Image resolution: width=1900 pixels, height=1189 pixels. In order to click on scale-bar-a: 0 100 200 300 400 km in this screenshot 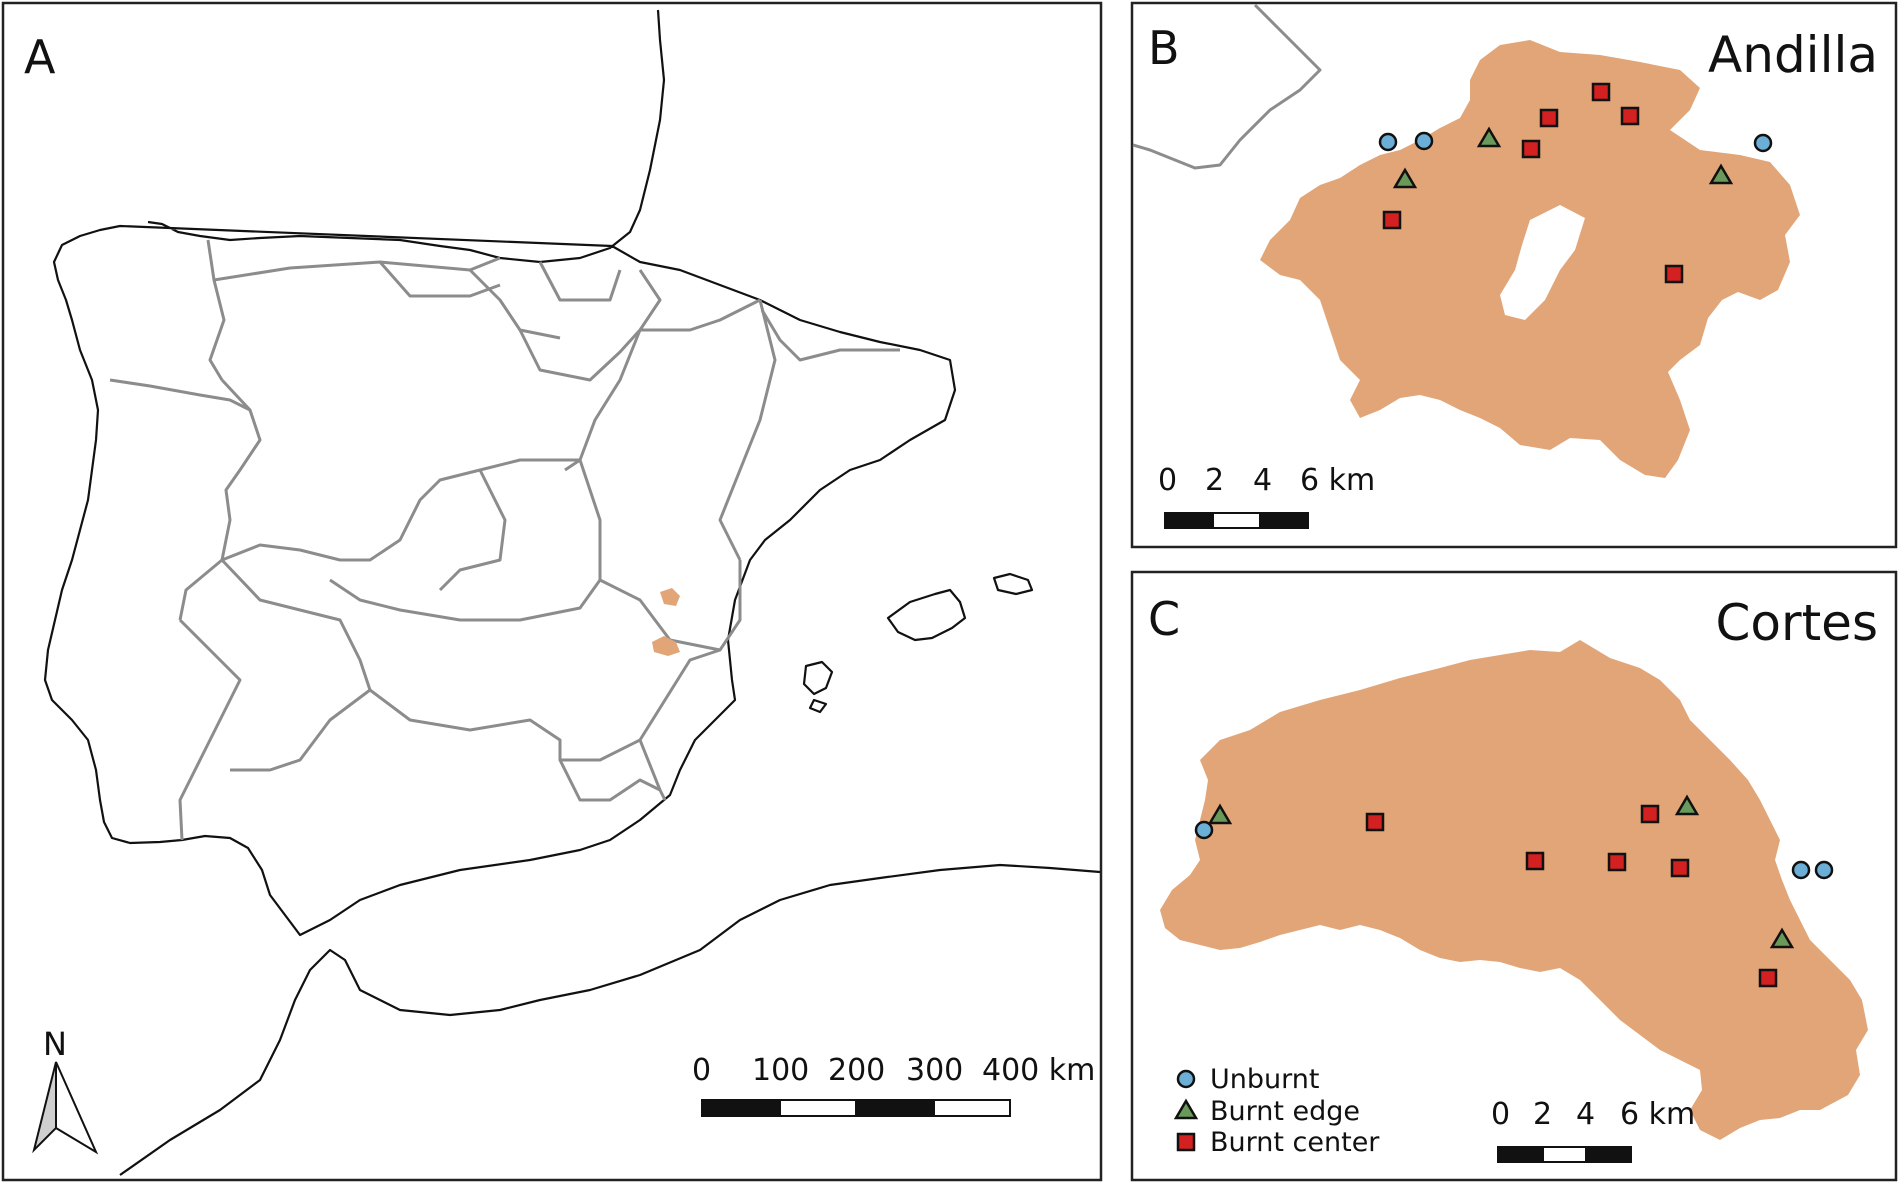, I will do `click(893, 1085)`.